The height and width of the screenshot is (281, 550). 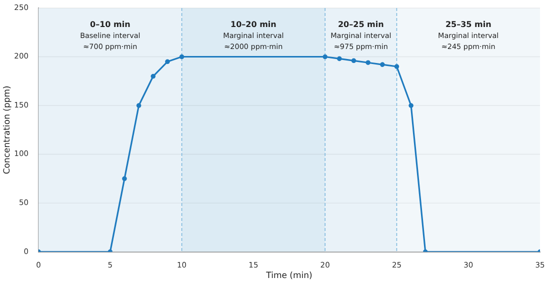 What do you see at coordinates (7, 130) in the screenshot?
I see `y-axis-title: Concentration (ppm)` at bounding box center [7, 130].